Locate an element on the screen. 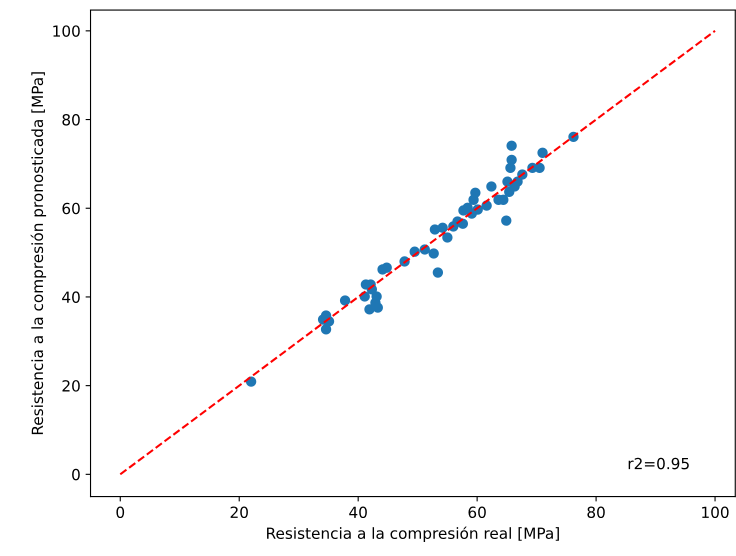 This screenshot has width=736, height=556. y-axis-title: Resistencia a la compresión pronosticada [MPa] is located at coordinates (38, 253).